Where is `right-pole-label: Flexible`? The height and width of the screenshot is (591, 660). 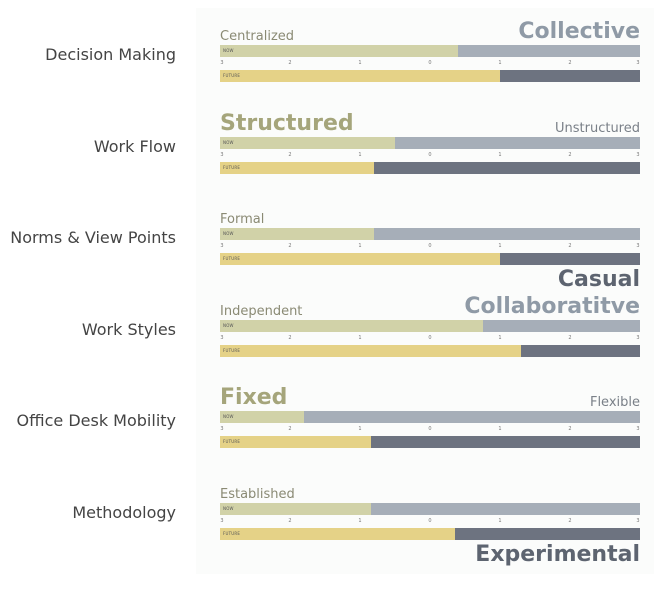 right-pole-label: Flexible is located at coordinates (614, 402).